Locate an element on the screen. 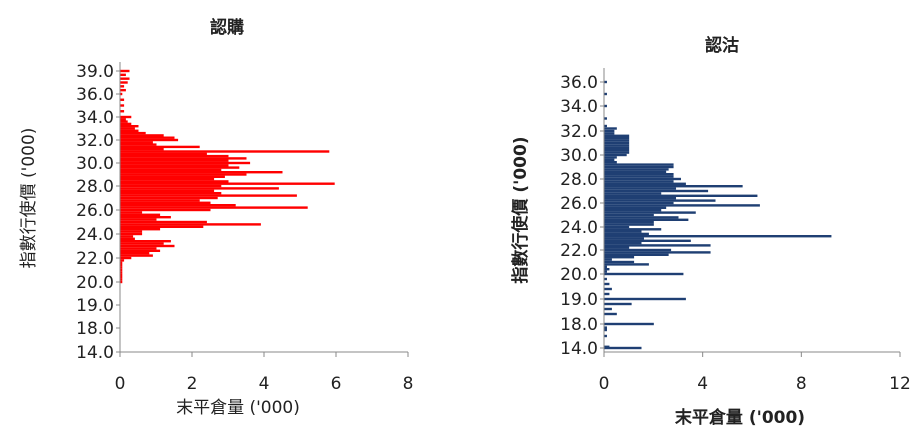 The width and height of the screenshot is (916, 432). put-chart-title: 認沽 is located at coordinates (722, 45).